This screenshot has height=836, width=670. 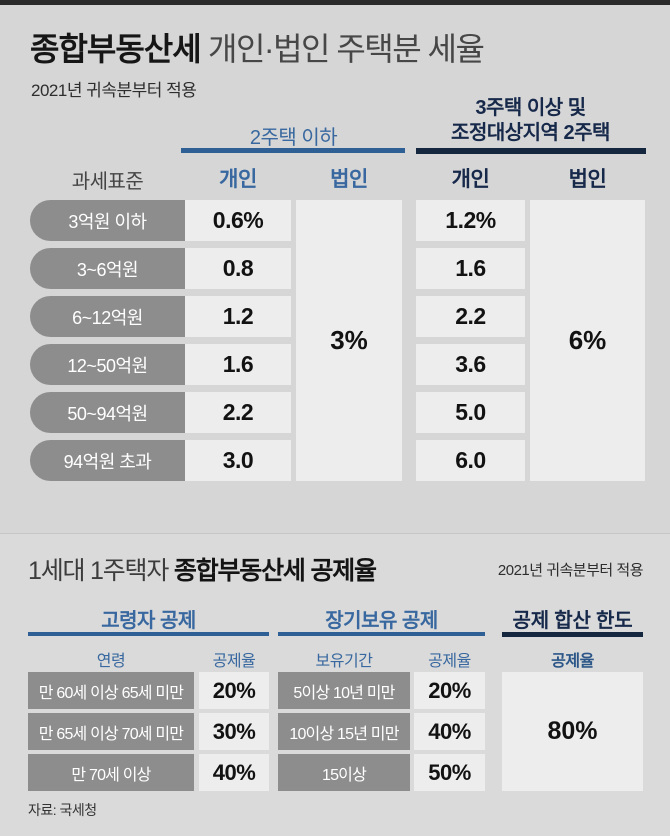 What do you see at coordinates (572, 621) in the screenshot?
I see `group-header-combined-limit: 공제 합산 한도` at bounding box center [572, 621].